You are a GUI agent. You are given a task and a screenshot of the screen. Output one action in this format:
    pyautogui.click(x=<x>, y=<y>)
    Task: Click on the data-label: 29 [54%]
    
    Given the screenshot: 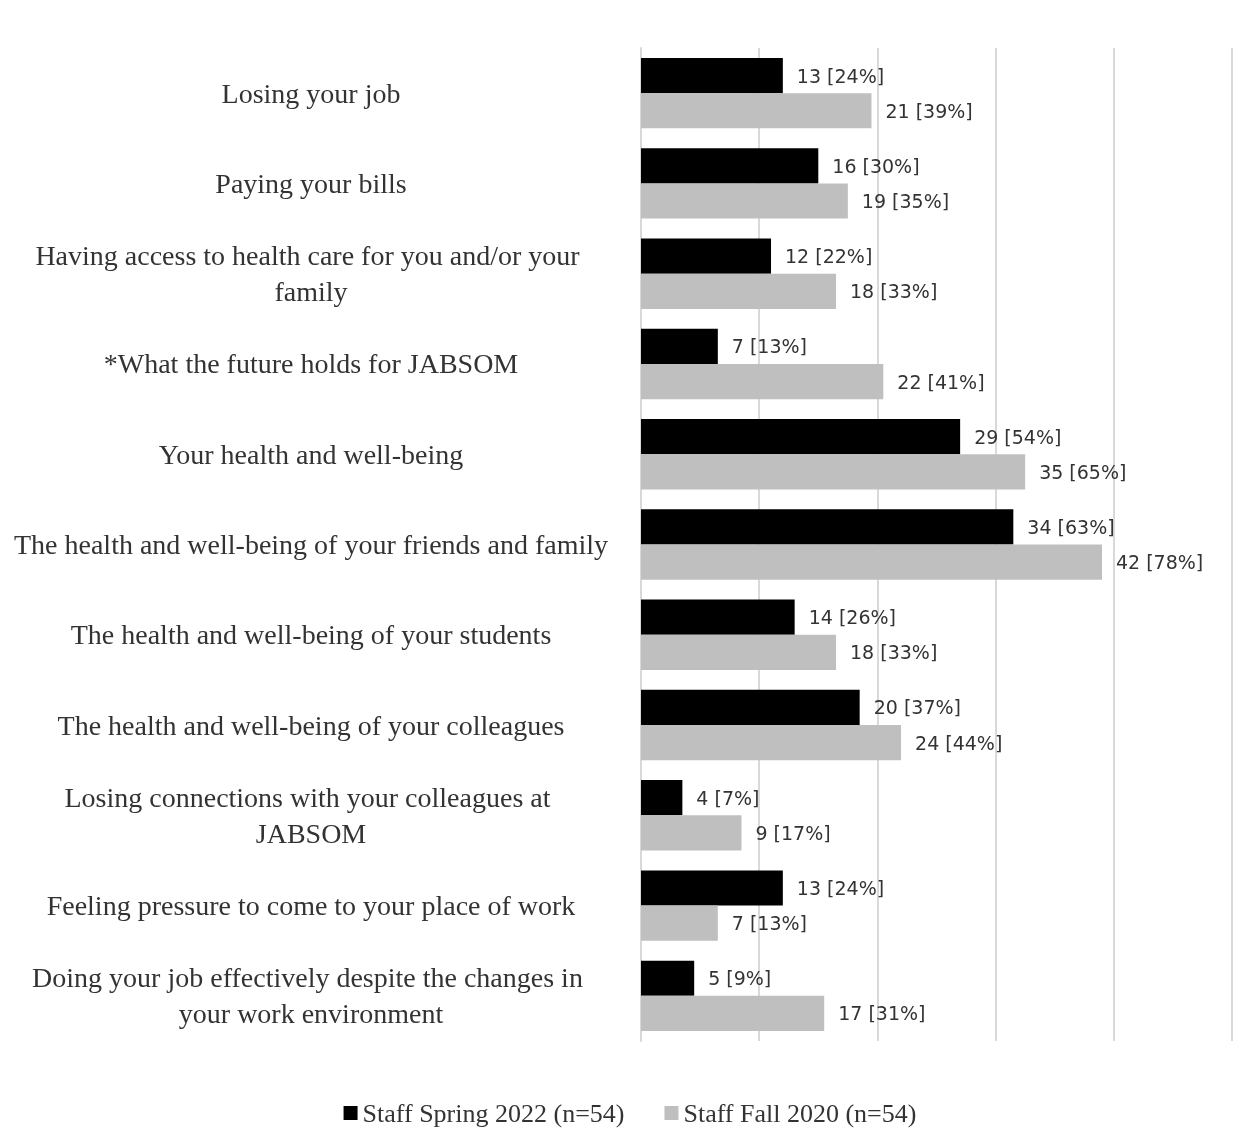 What is the action you would take?
    pyautogui.click(x=1018, y=436)
    